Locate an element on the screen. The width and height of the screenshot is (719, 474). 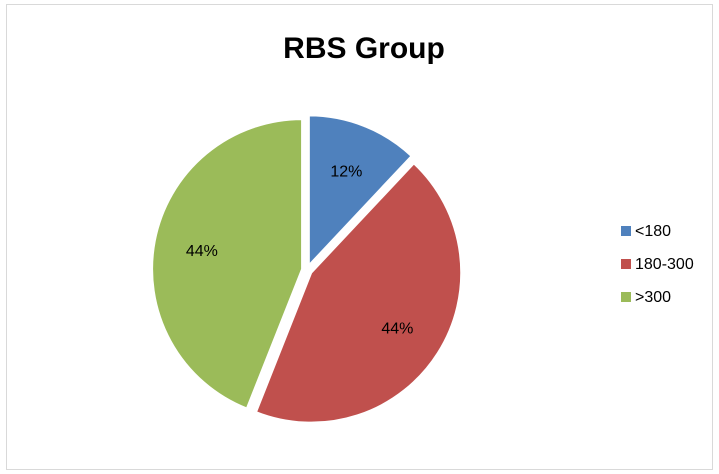
legend: <180 180-300 >300 is located at coordinates (657, 264).